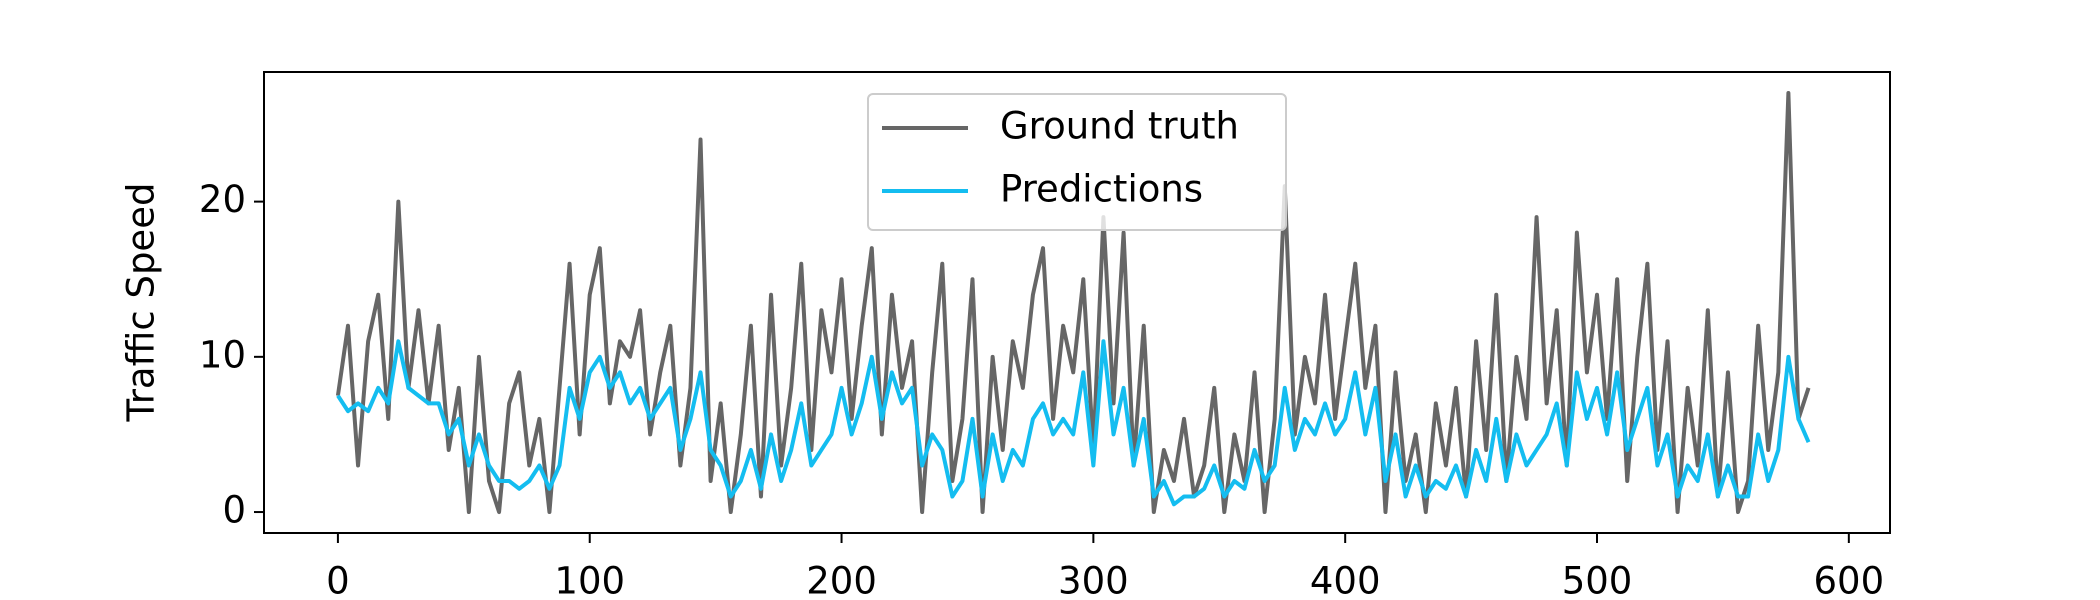 The height and width of the screenshot is (600, 2100). I want to click on x-tick-label: 300, so click(1093, 580).